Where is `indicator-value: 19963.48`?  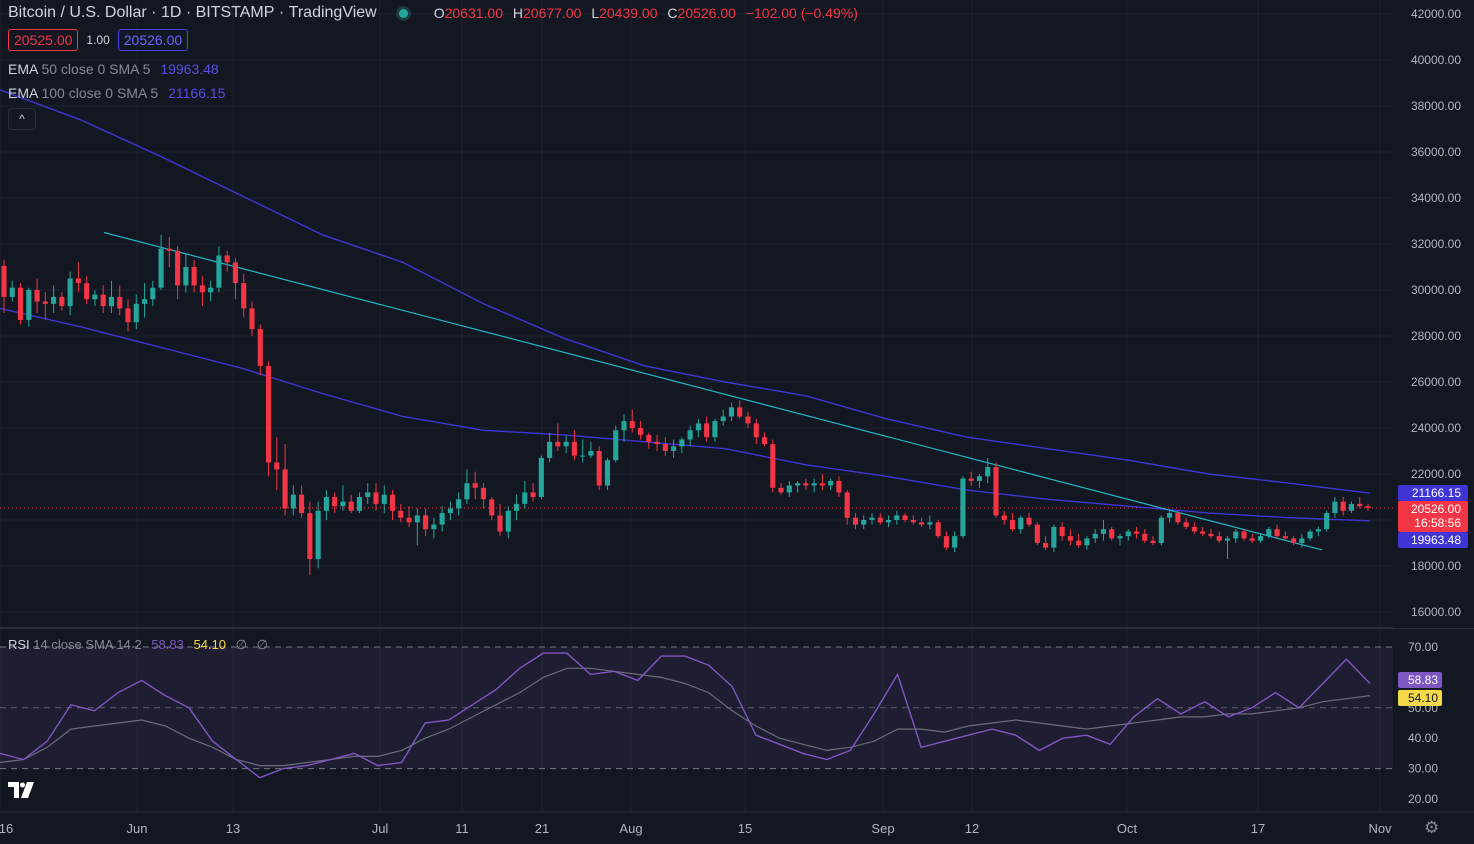 indicator-value: 19963.48 is located at coordinates (189, 69).